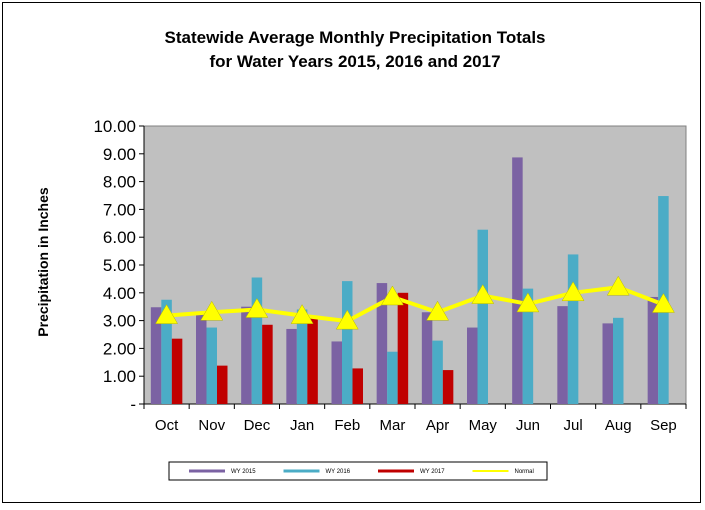 This screenshot has width=705, height=510. What do you see at coordinates (357, 386) in the screenshot?
I see `bar-wy-2017-feb` at bounding box center [357, 386].